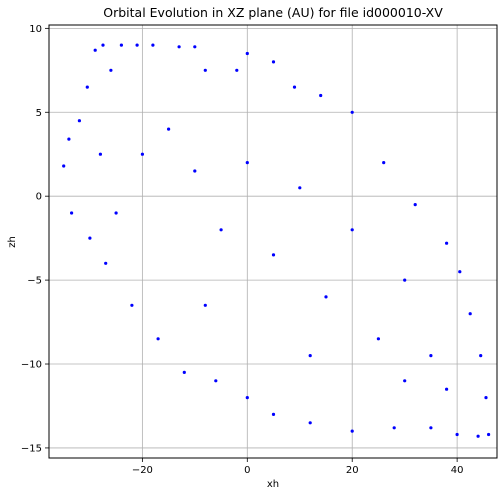  What do you see at coordinates (142, 470) in the screenshot?
I see `x-tick-label: −20` at bounding box center [142, 470].